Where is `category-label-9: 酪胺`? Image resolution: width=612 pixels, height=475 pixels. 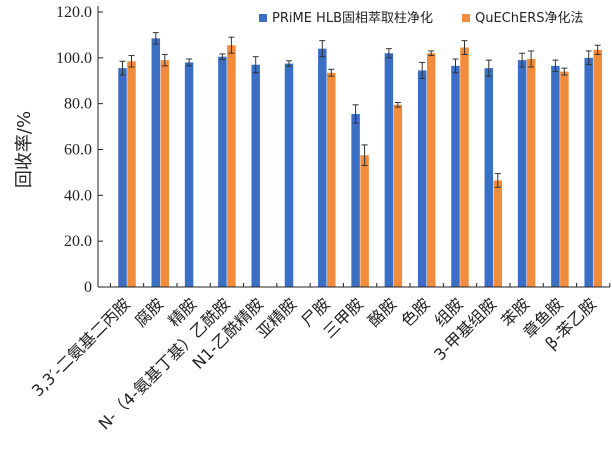 category-label-9: 酪胺 is located at coordinates (382, 312).